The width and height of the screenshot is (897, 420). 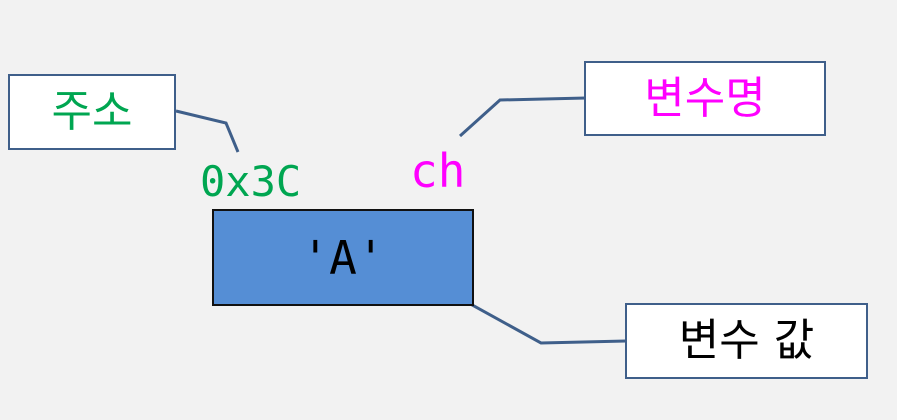 I want to click on memory-cell: 'A', so click(x=343, y=257).